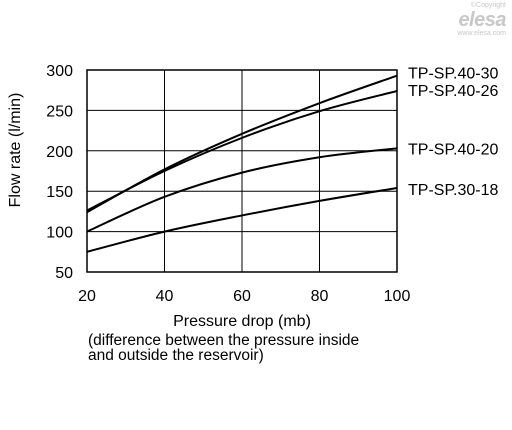  I want to click on series-label: TP-SP.30-18, so click(453, 190).